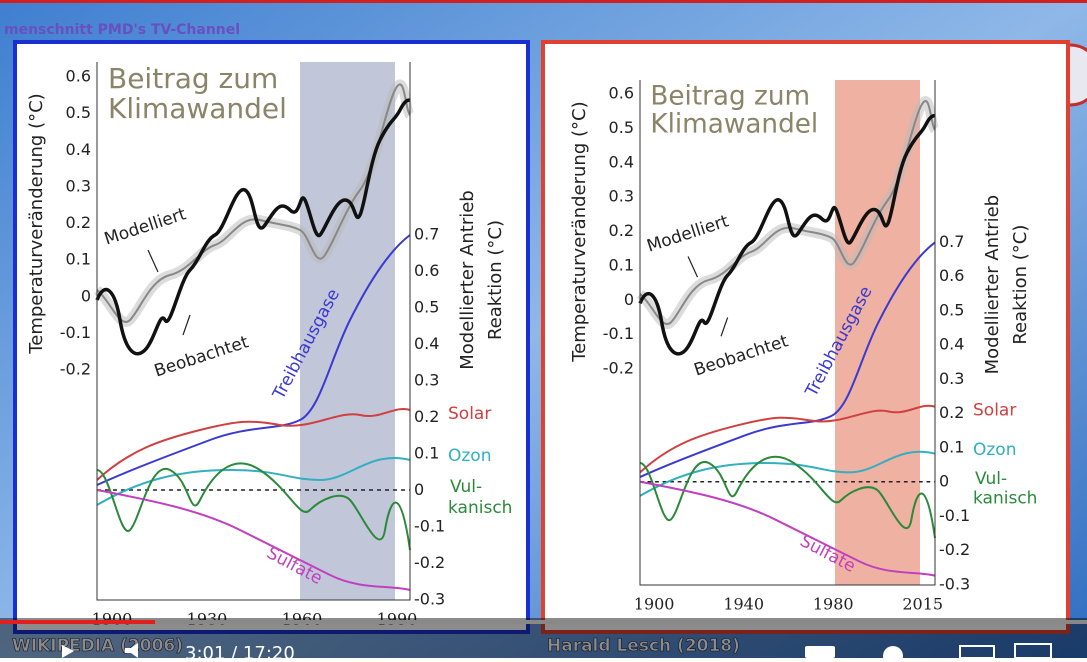 The height and width of the screenshot is (662, 1087). Describe the element at coordinates (122, 30) in the screenshot. I see `watermark: menschnitt PMD's TV-Channel` at that location.